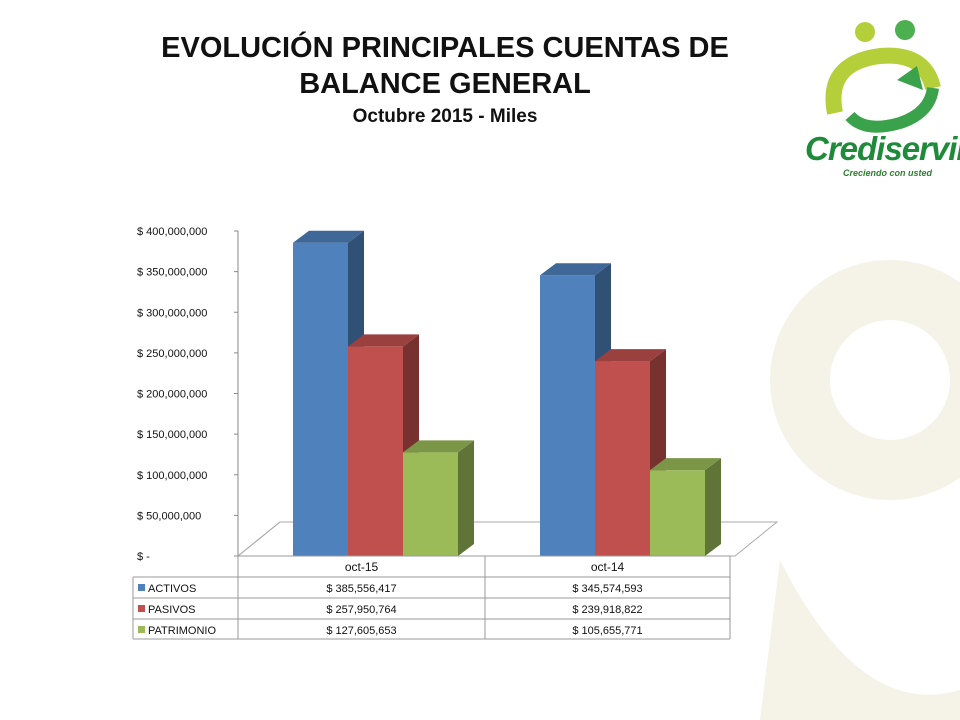 The width and height of the screenshot is (960, 720). I want to click on chart-title-line1: EVOLUCIÓN PRINCIPALES CUENTAS DE, so click(445, 48).